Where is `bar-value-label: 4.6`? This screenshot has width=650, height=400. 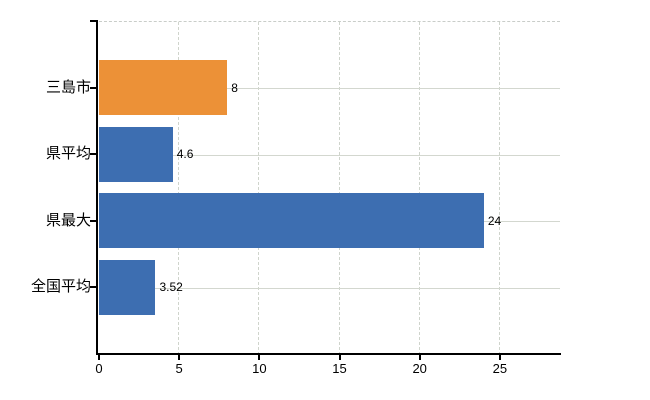 bar-value-label: 4.6 is located at coordinates (185, 154).